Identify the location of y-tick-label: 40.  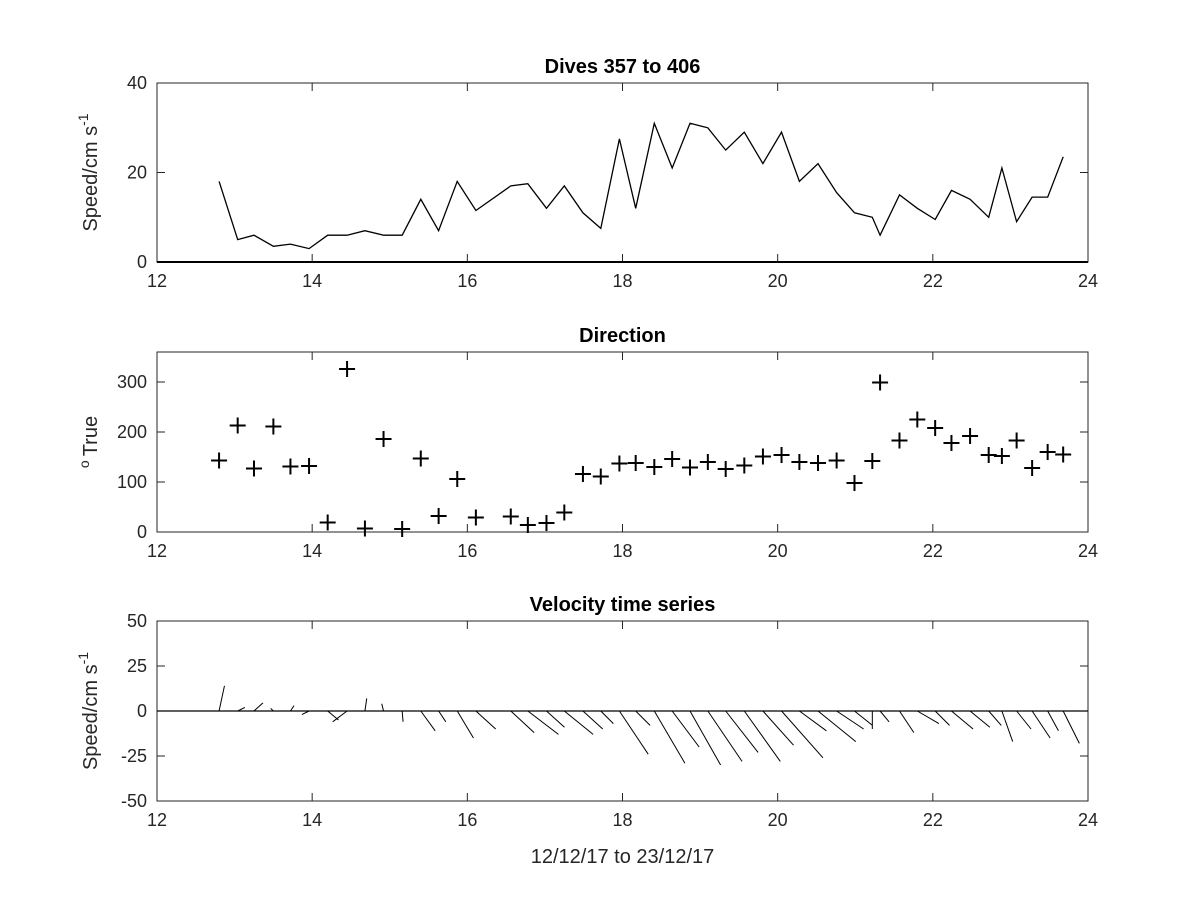
(137, 83).